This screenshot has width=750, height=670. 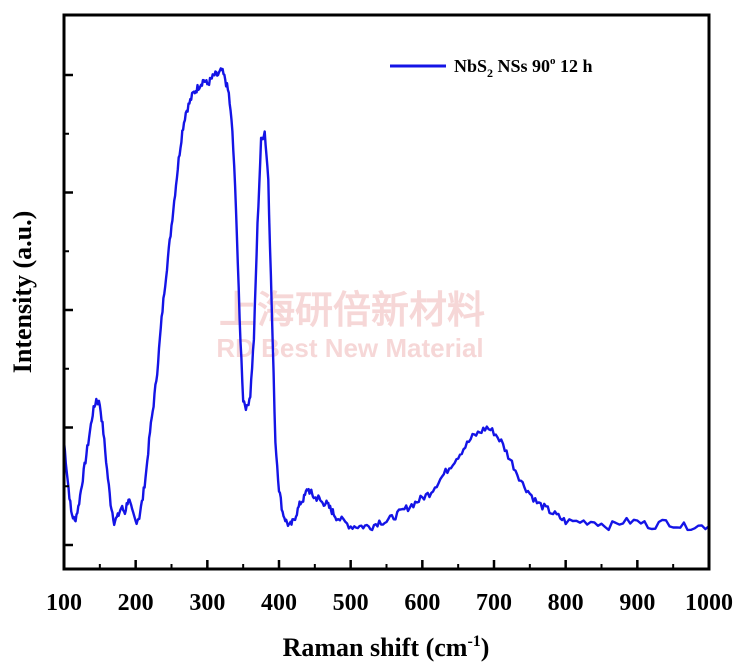 I want to click on x-ticks, so click(x=386, y=564).